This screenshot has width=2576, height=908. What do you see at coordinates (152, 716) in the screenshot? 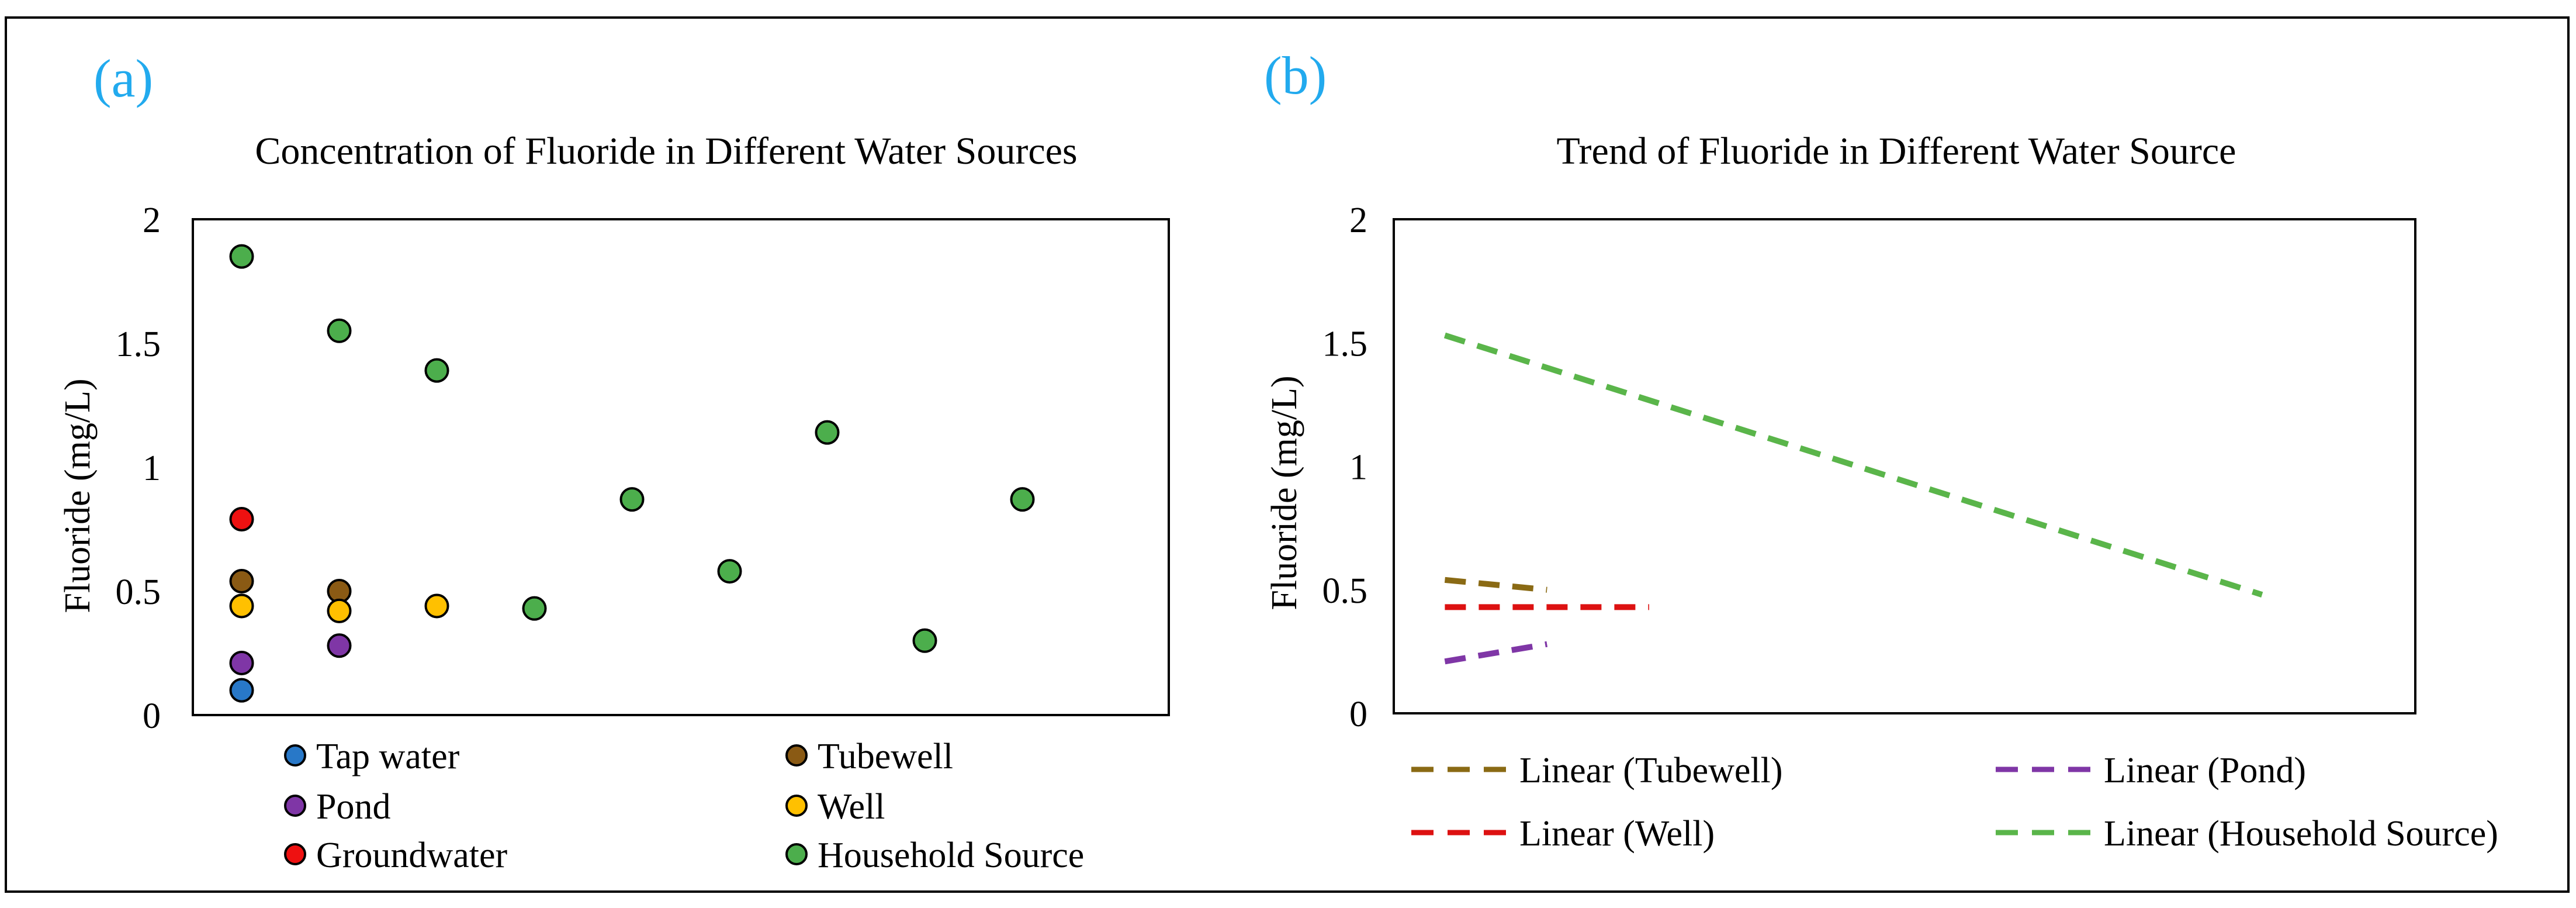
I see `panel-a-y-tick-label: 0` at bounding box center [152, 716].